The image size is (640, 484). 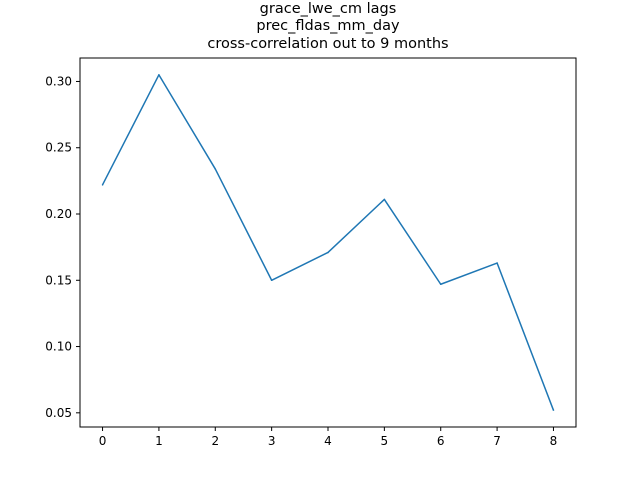 I want to click on title-line-3: cross-correlation out to 9 months, so click(x=327, y=44).